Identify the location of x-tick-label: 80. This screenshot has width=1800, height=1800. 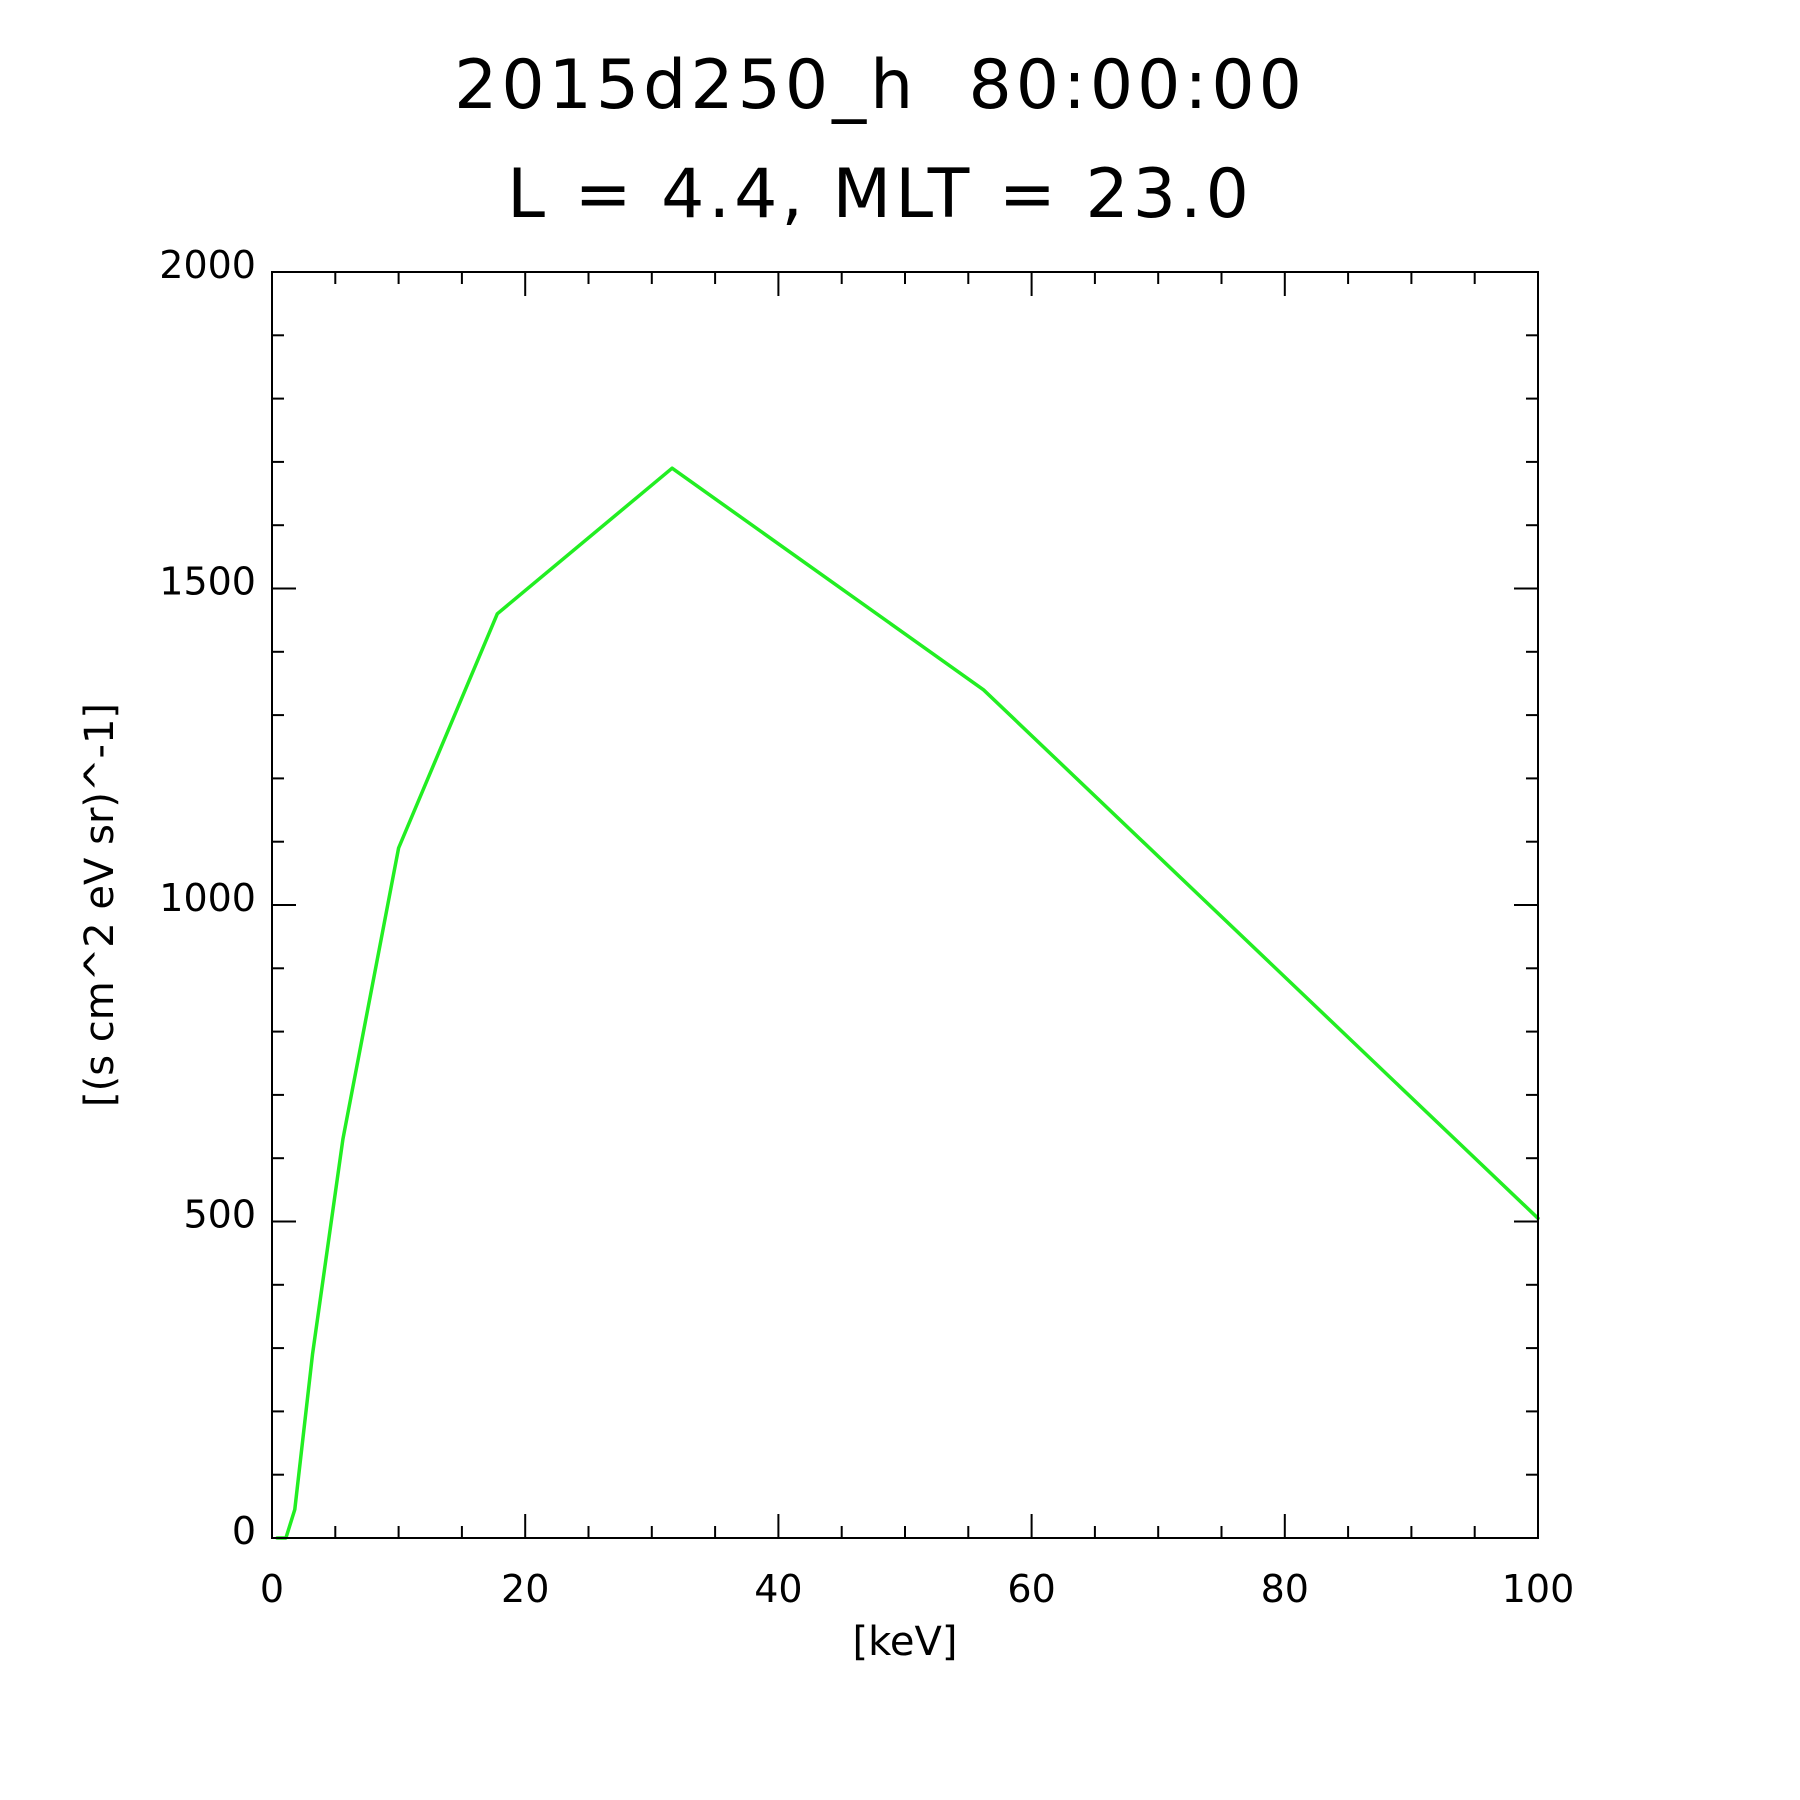
(1285, 1589).